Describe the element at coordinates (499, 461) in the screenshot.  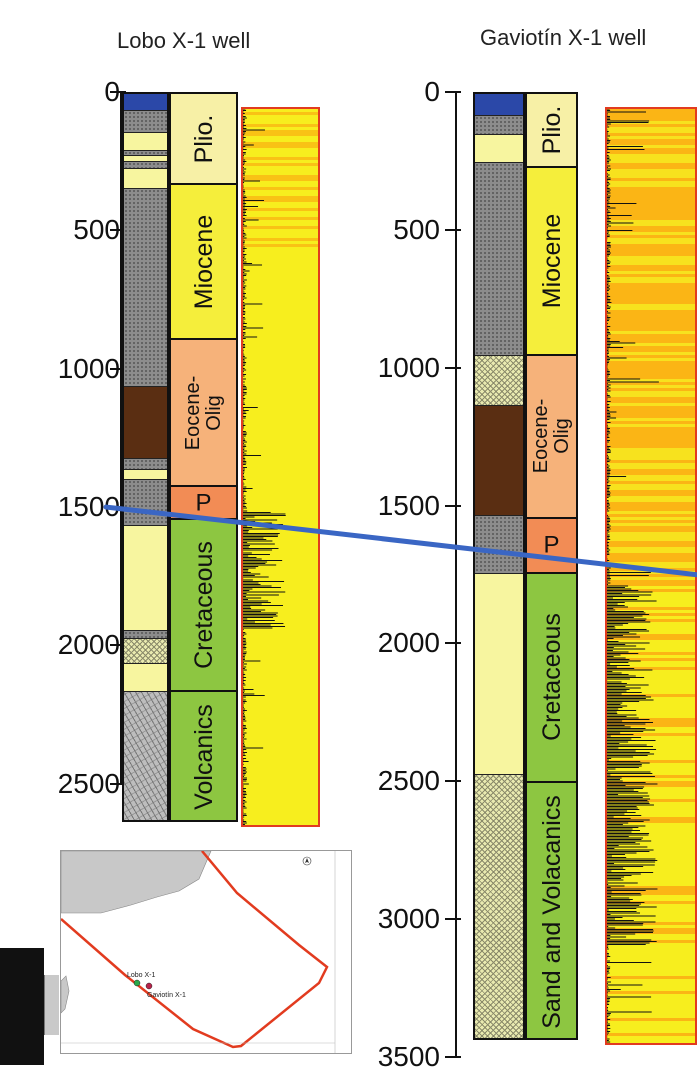
I see `gaviotin-lith-coal` at that location.